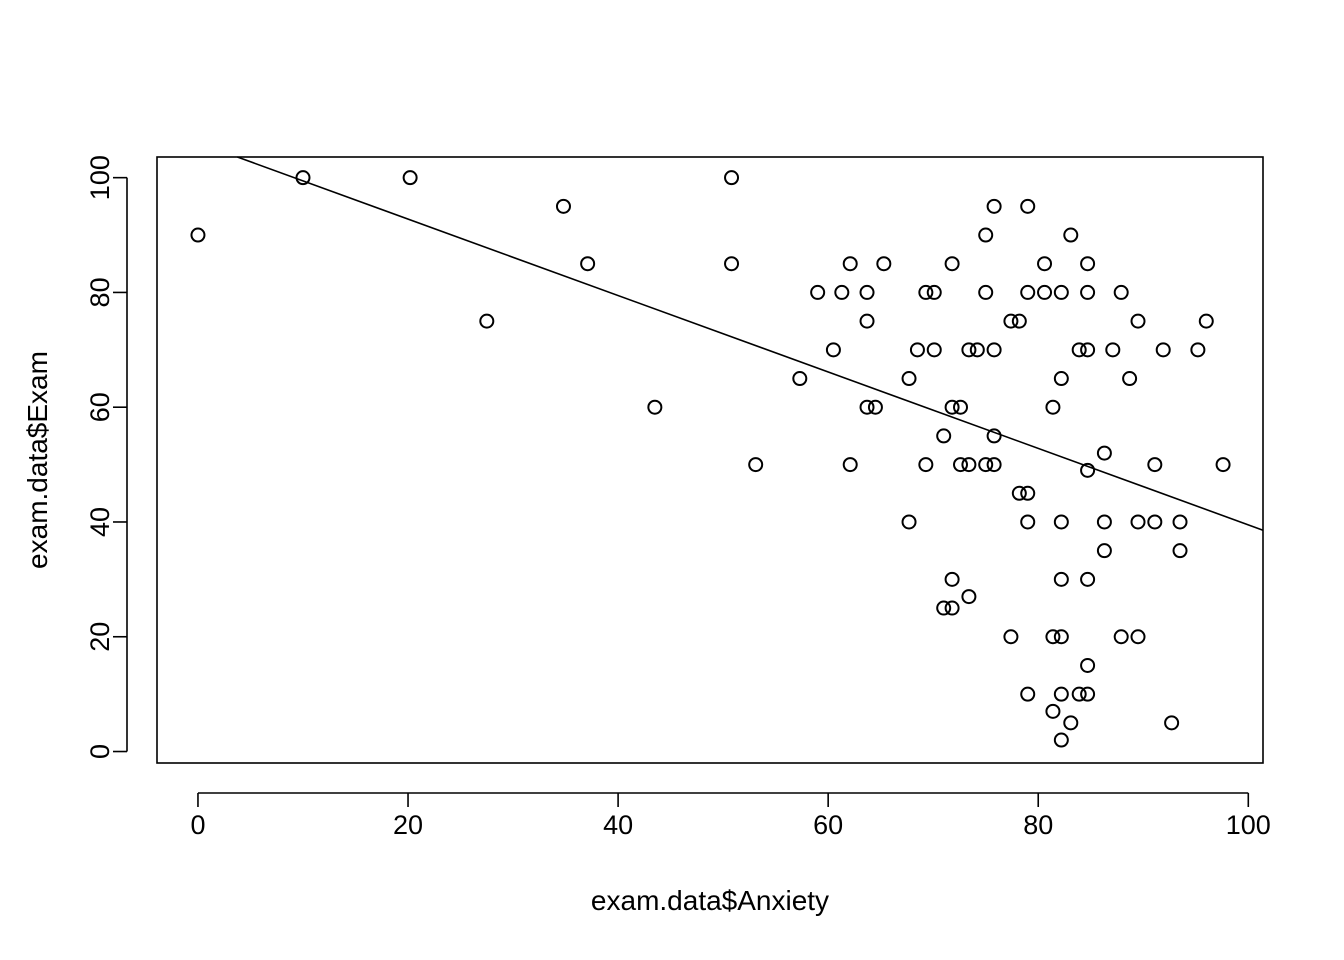  Describe the element at coordinates (100, 522) in the screenshot. I see `y-tick-label: 40` at that location.